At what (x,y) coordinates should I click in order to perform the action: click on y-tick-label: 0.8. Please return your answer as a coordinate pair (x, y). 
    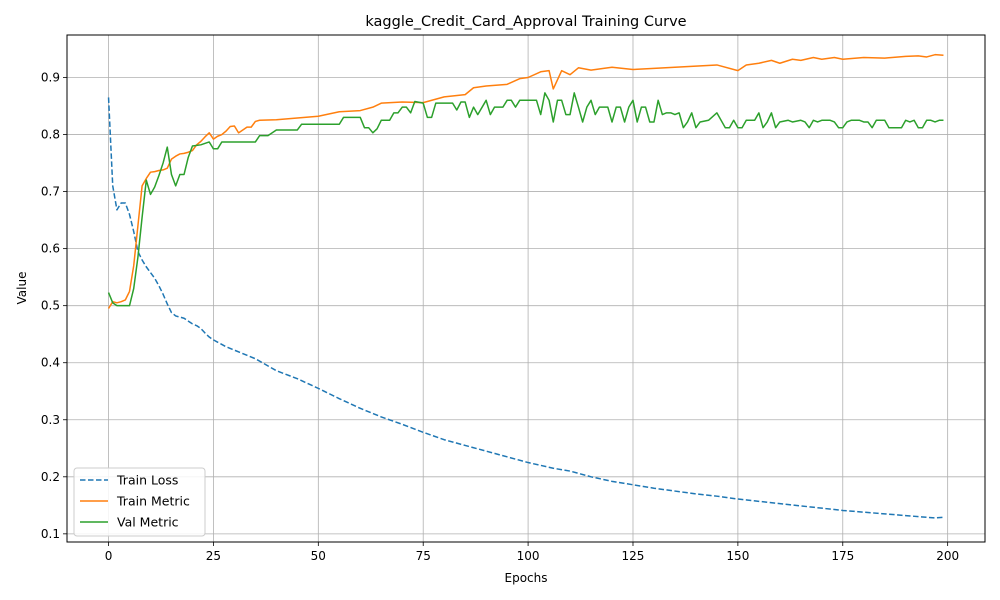
    Looking at the image, I should click on (50, 135).